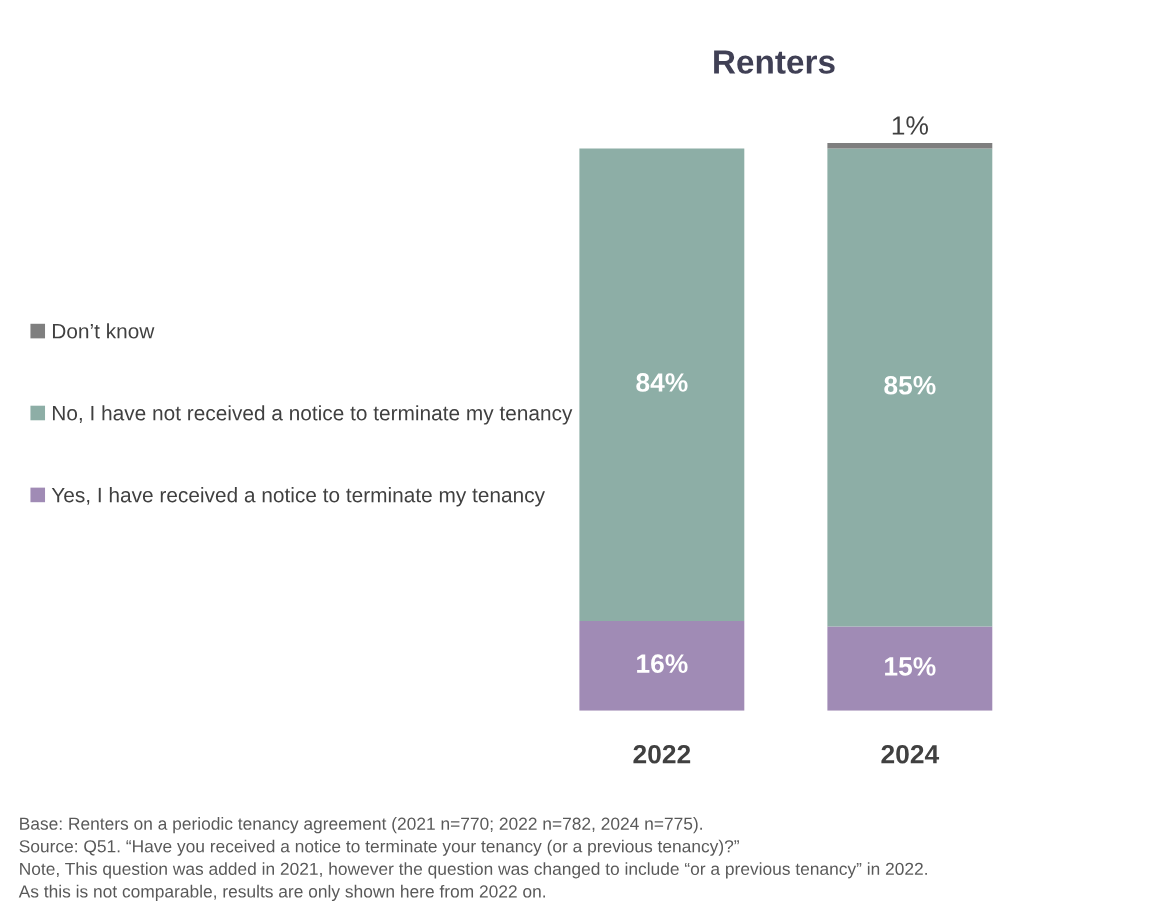  Describe the element at coordinates (379, 847) in the screenshot. I see `source-note: Source: Q51. “Have you received a notice to terminate your tenancy (or a previous tenancy)?”` at that location.